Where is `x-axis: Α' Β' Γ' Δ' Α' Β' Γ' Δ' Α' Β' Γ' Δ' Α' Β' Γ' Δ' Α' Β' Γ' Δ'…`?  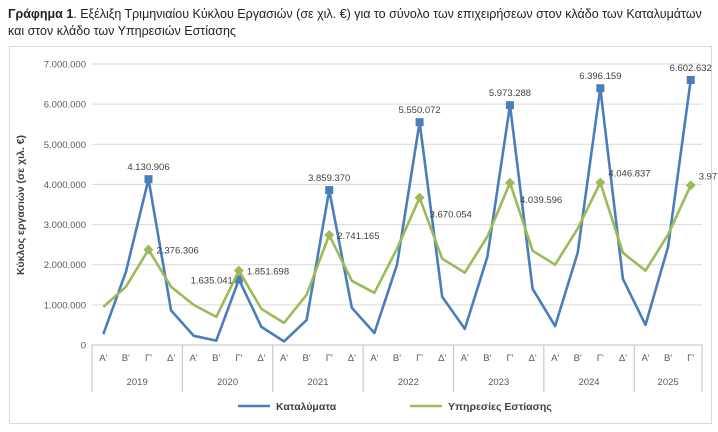
x-axis: Α' Β' Γ' Δ' Α' Β' Γ' Δ' Α' Β' Γ' Δ' Α' Β' Γ' Δ' Α' Β' Γ' Δ'… is located at coordinates (397, 368).